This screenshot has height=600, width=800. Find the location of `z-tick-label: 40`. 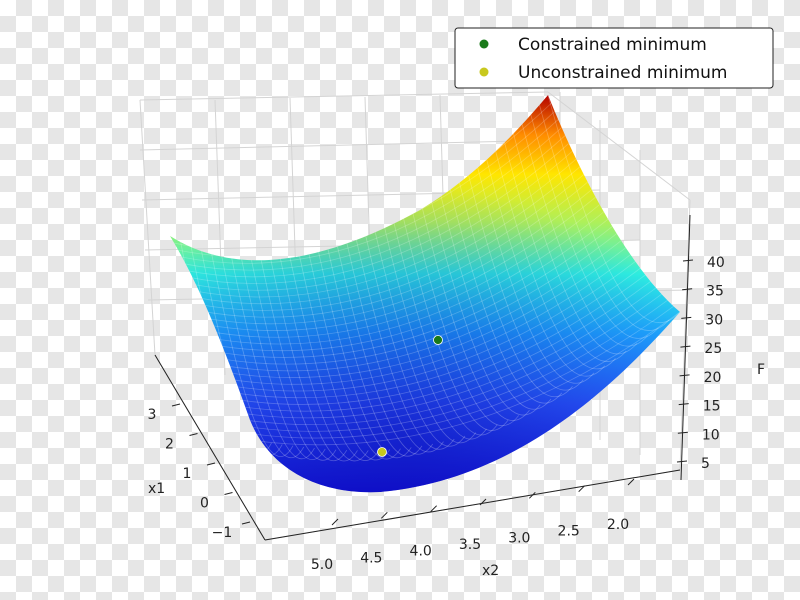

z-tick-label: 40 is located at coordinates (716, 263).